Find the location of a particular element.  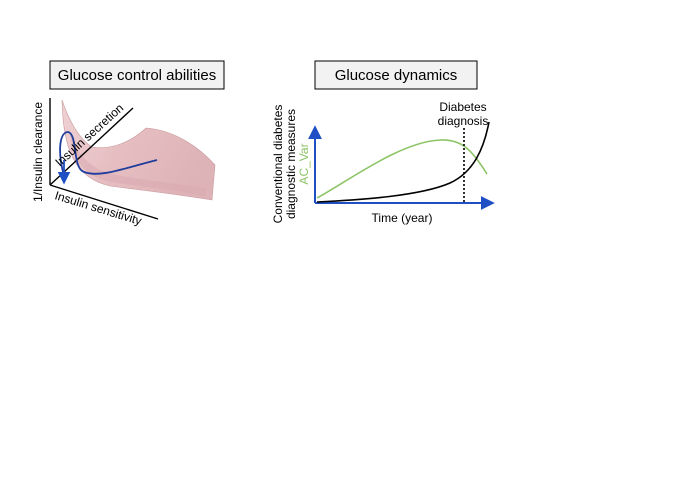

ylabel-line2: diagnostic measures is located at coordinates (291, 164).